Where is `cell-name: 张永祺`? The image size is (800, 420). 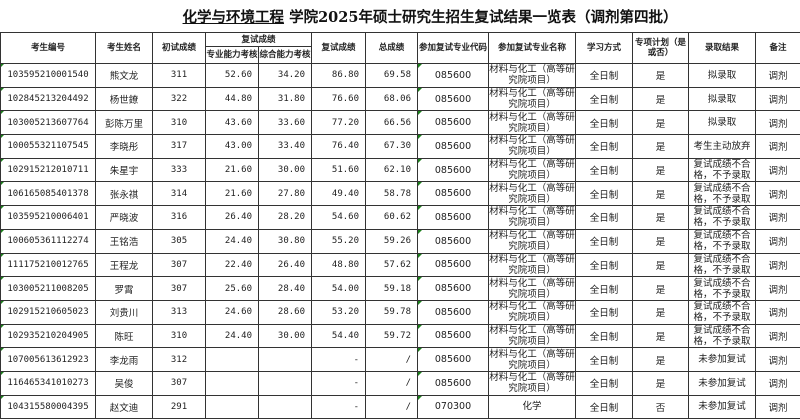
cell-name: 张永祺 is located at coordinates (124, 194).